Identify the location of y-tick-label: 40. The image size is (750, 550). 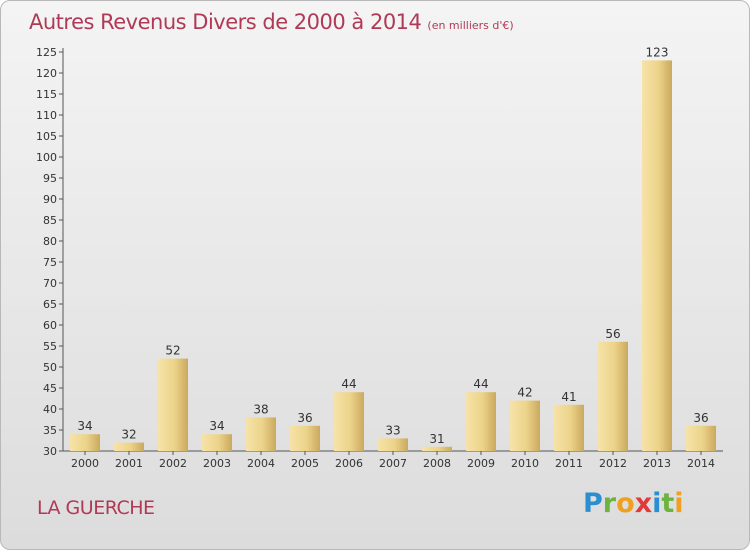
(50, 409).